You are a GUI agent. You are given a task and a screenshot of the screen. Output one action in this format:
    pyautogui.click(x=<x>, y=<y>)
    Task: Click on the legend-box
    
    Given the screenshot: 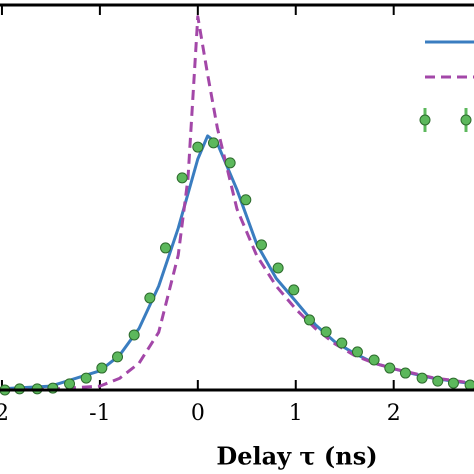 What is the action you would take?
    pyautogui.click(x=442, y=85)
    